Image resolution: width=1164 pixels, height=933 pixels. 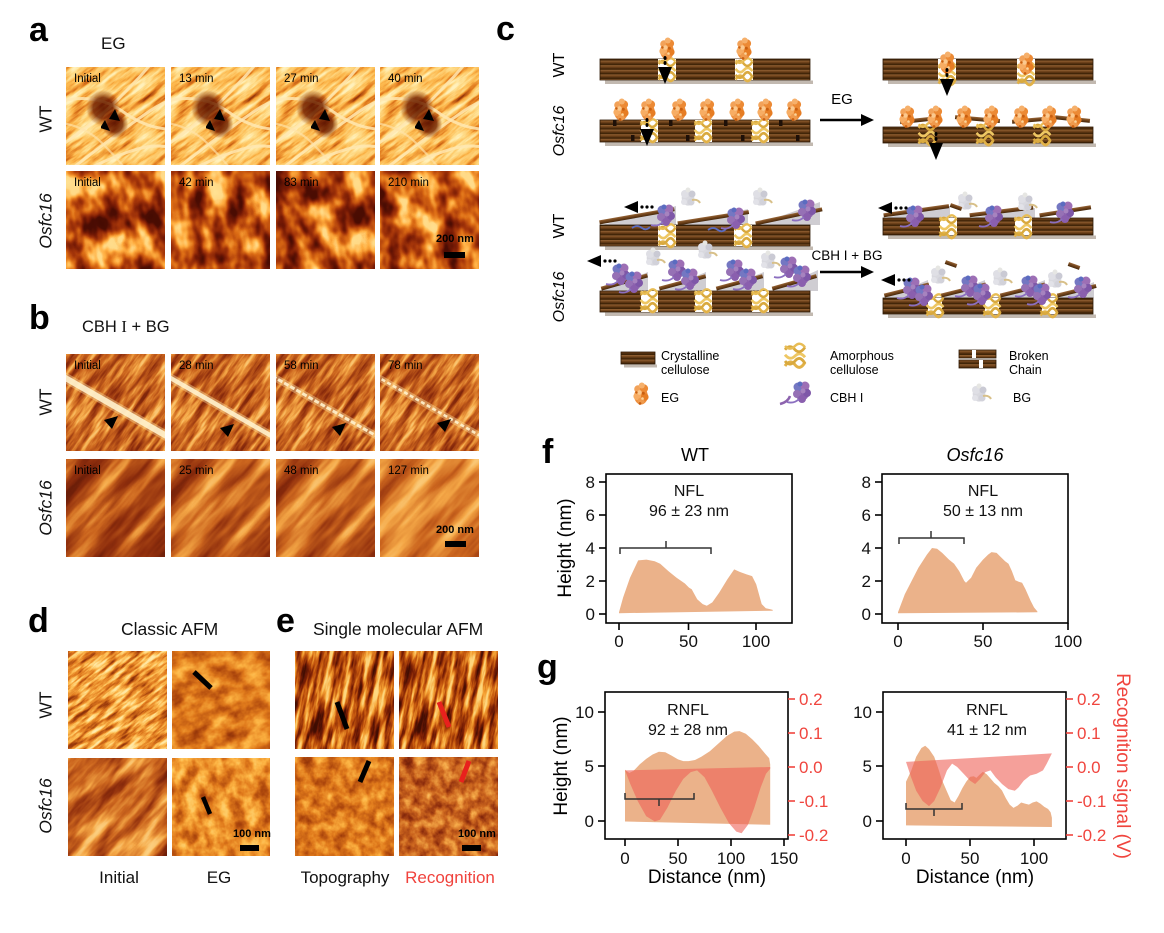 What do you see at coordinates (1022, 398) in the screenshot?
I see `svg-text: BG` at bounding box center [1022, 398].